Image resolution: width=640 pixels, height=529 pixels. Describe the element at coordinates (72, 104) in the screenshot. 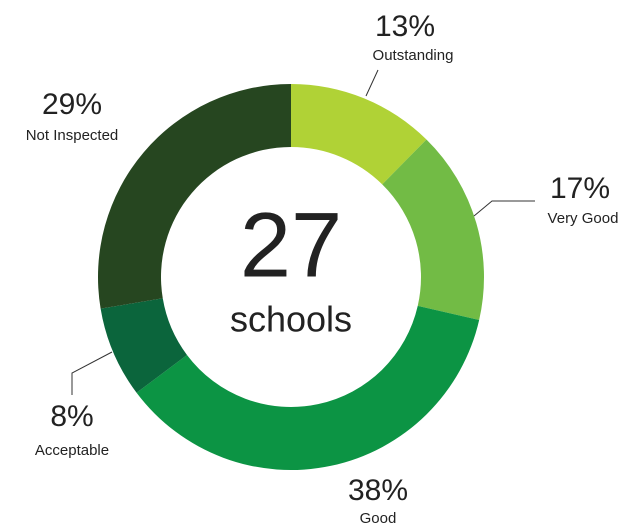

I see `percent-label: 29%` at that location.